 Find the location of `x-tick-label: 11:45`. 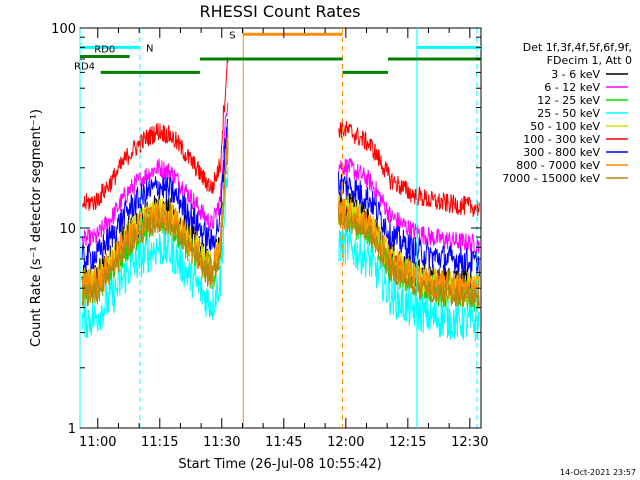

x-tick-label: 11:45 is located at coordinates (283, 442).